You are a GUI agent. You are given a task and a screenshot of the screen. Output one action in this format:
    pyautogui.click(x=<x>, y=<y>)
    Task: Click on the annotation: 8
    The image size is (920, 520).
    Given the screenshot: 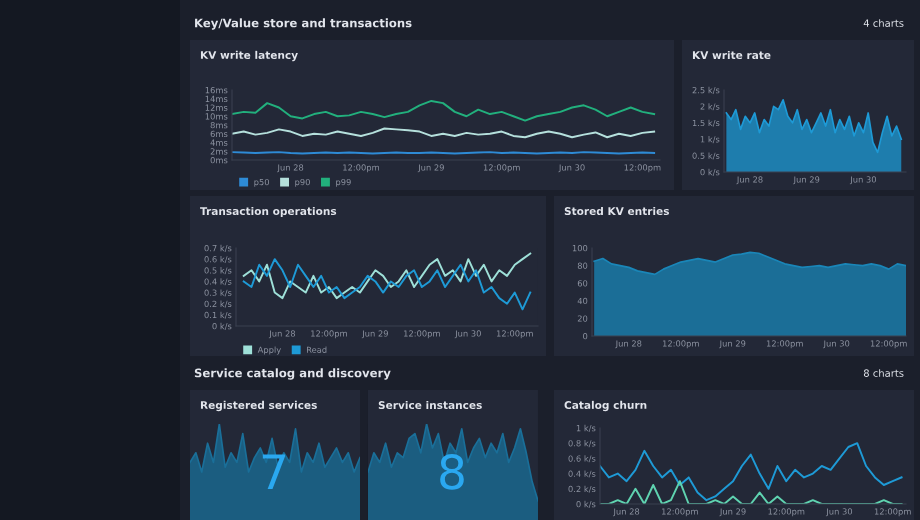 What is the action you would take?
    pyautogui.click(x=452, y=471)
    